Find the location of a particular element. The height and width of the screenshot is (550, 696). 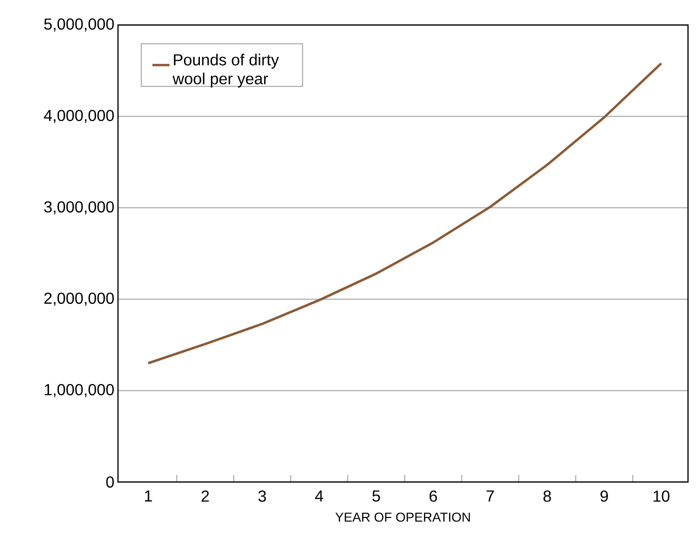

x-tick-label: 5 is located at coordinates (376, 496).